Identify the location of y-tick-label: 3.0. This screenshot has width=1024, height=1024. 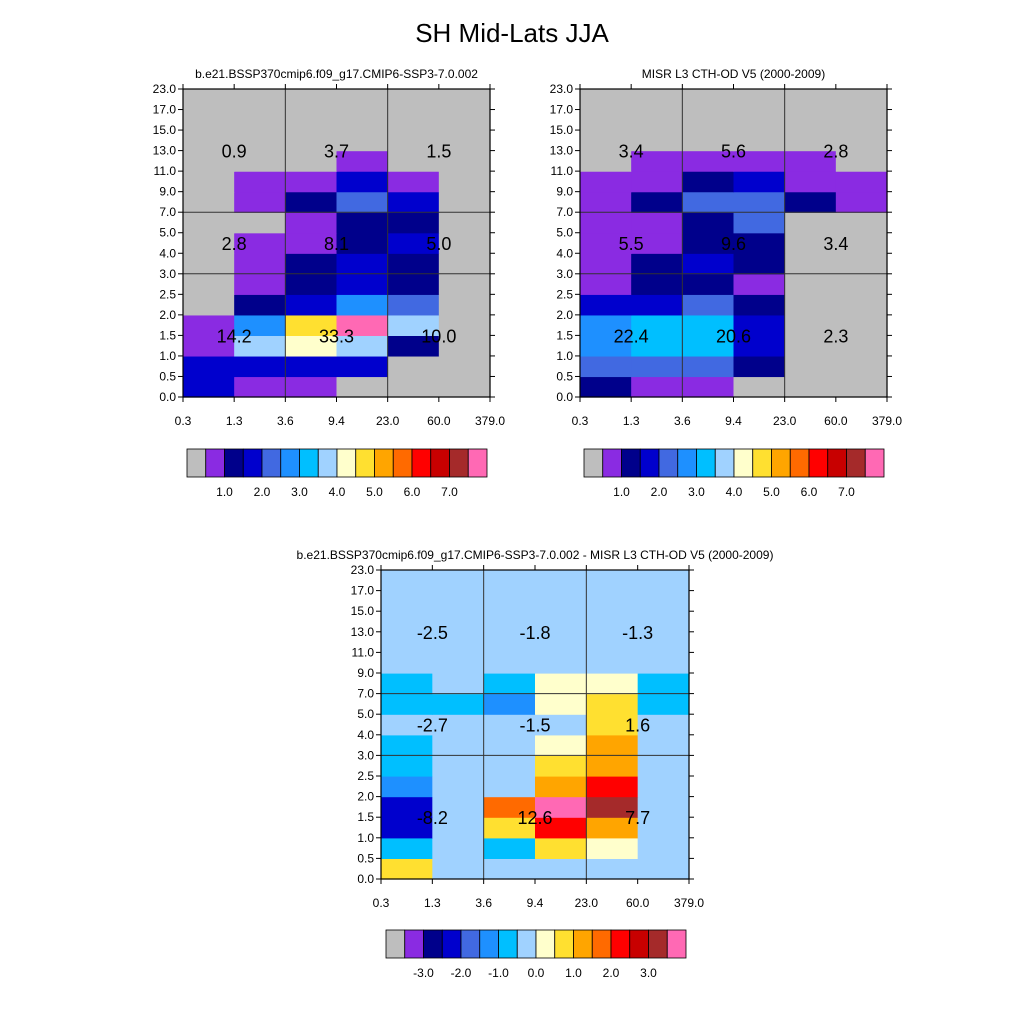
(564, 274).